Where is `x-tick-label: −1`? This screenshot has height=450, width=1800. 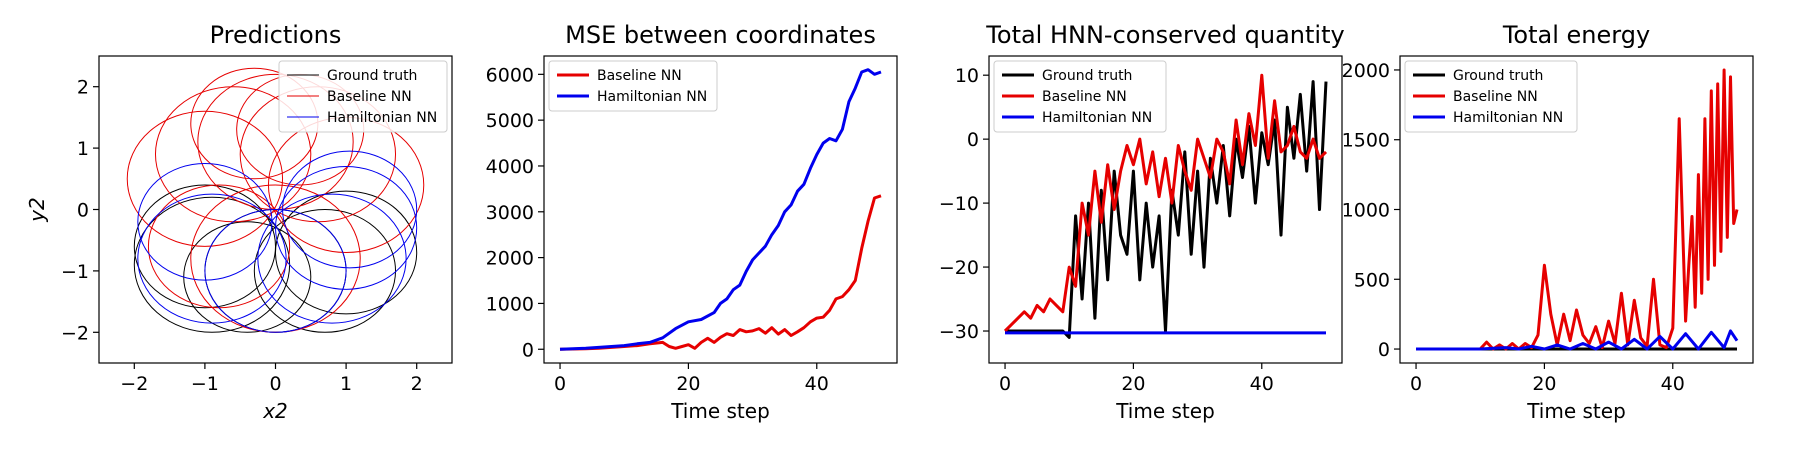 x-tick-label: −1 is located at coordinates (205, 384).